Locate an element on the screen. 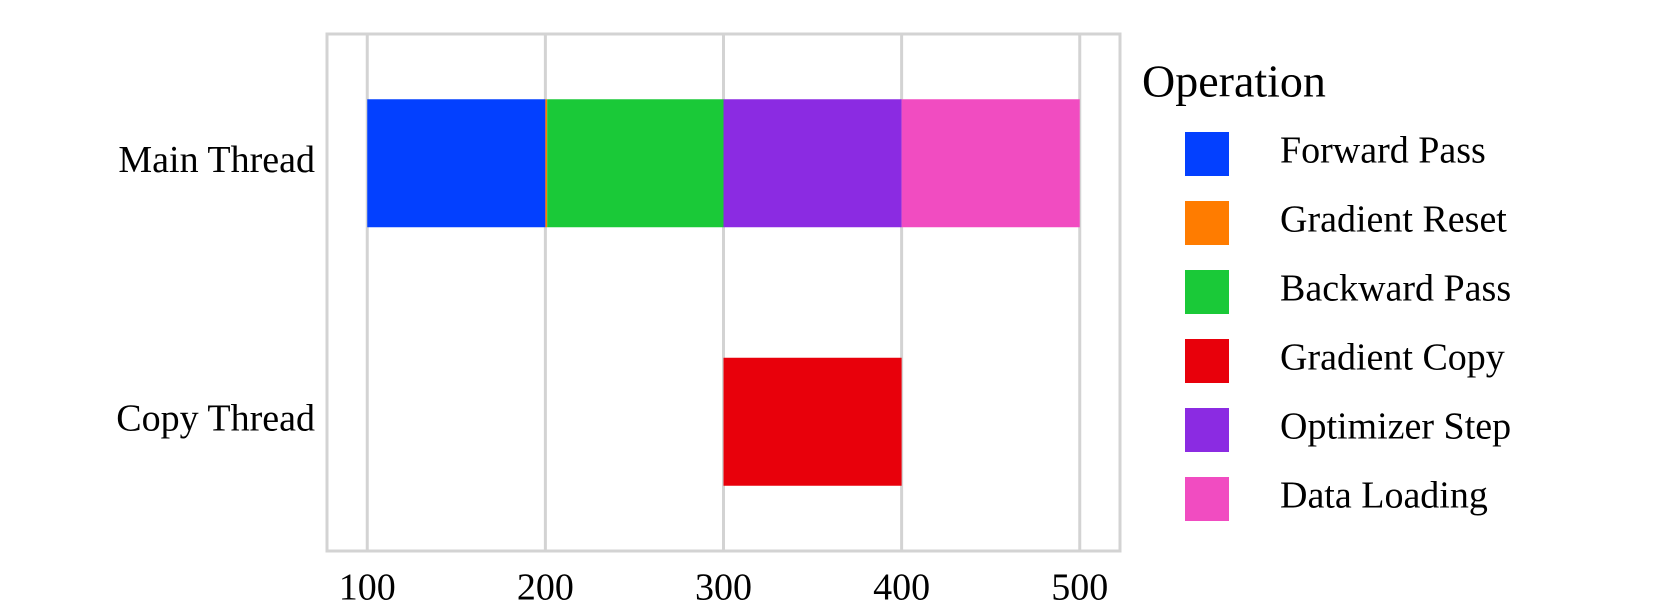 The image size is (1661, 616). x-tick-label: 200 is located at coordinates (545, 588).